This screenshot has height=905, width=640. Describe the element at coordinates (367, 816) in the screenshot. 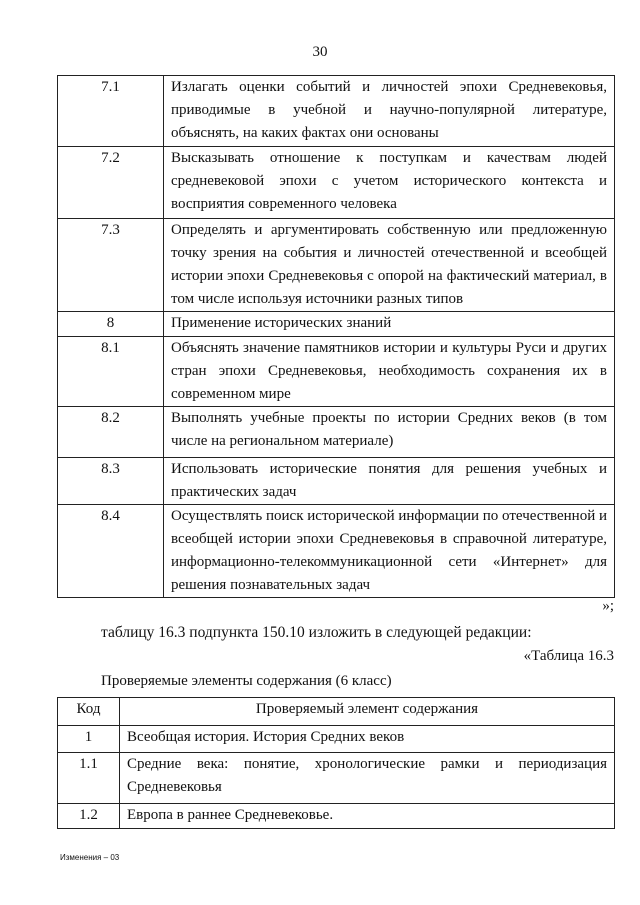

I see `row-text: Европа в раннее Средневековье.` at that location.